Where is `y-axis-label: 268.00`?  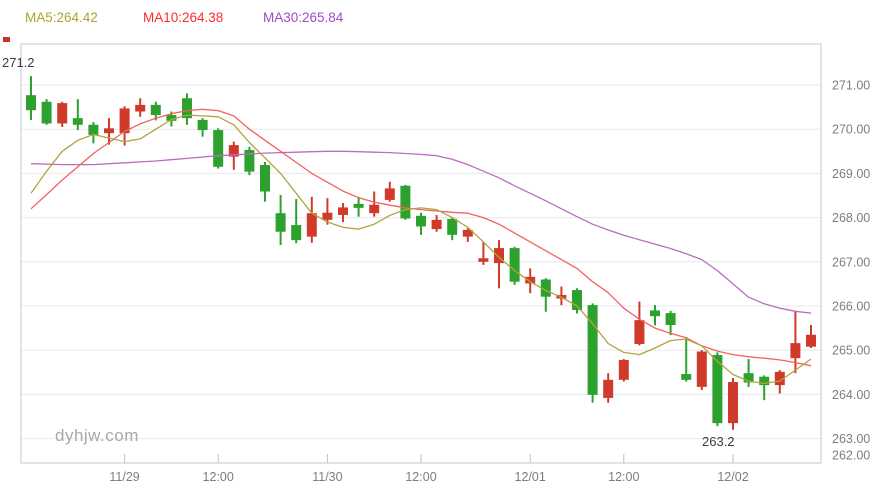
y-axis-label: 268.00 is located at coordinates (851, 218).